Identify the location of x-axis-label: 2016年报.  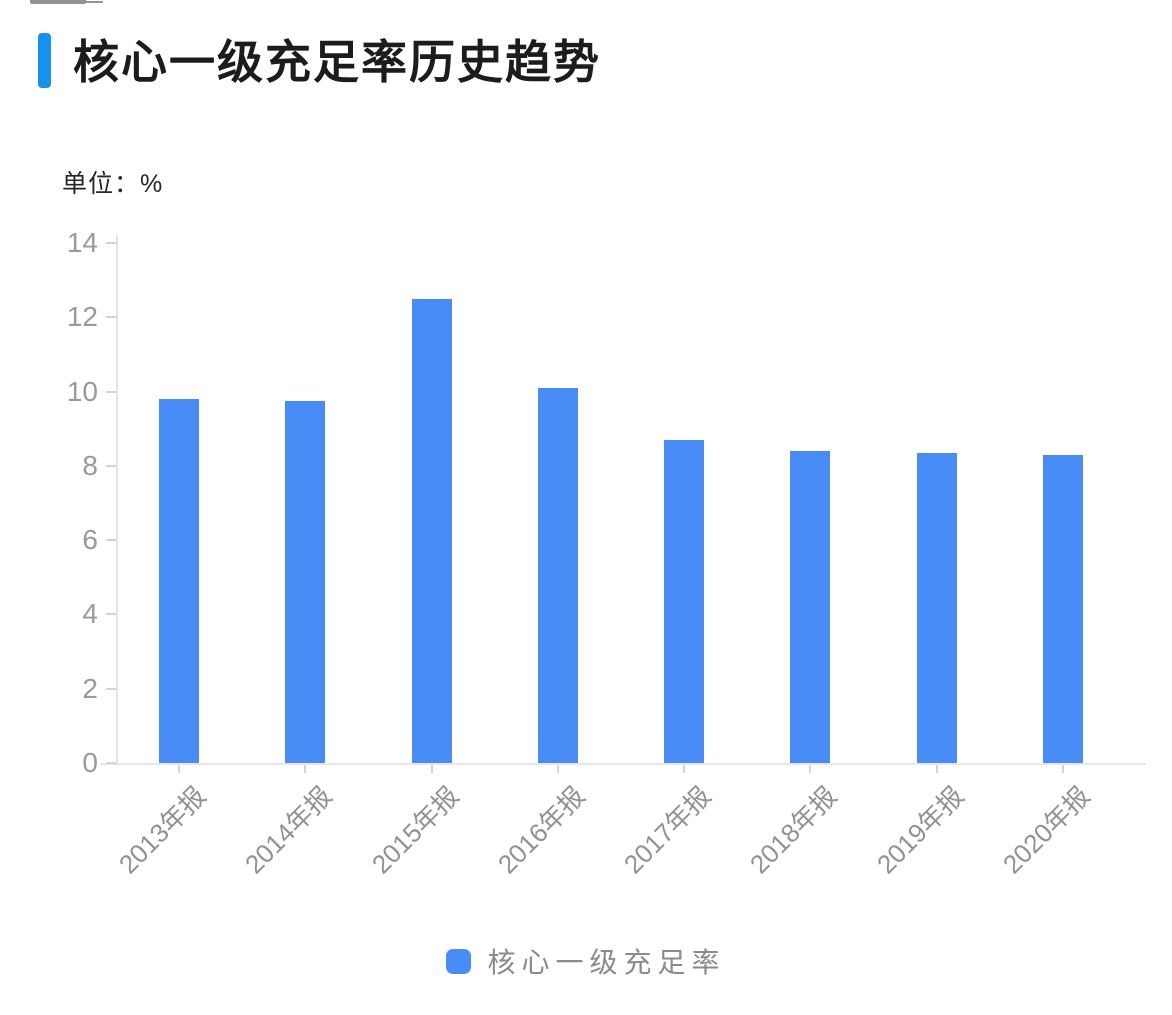
(541, 830).